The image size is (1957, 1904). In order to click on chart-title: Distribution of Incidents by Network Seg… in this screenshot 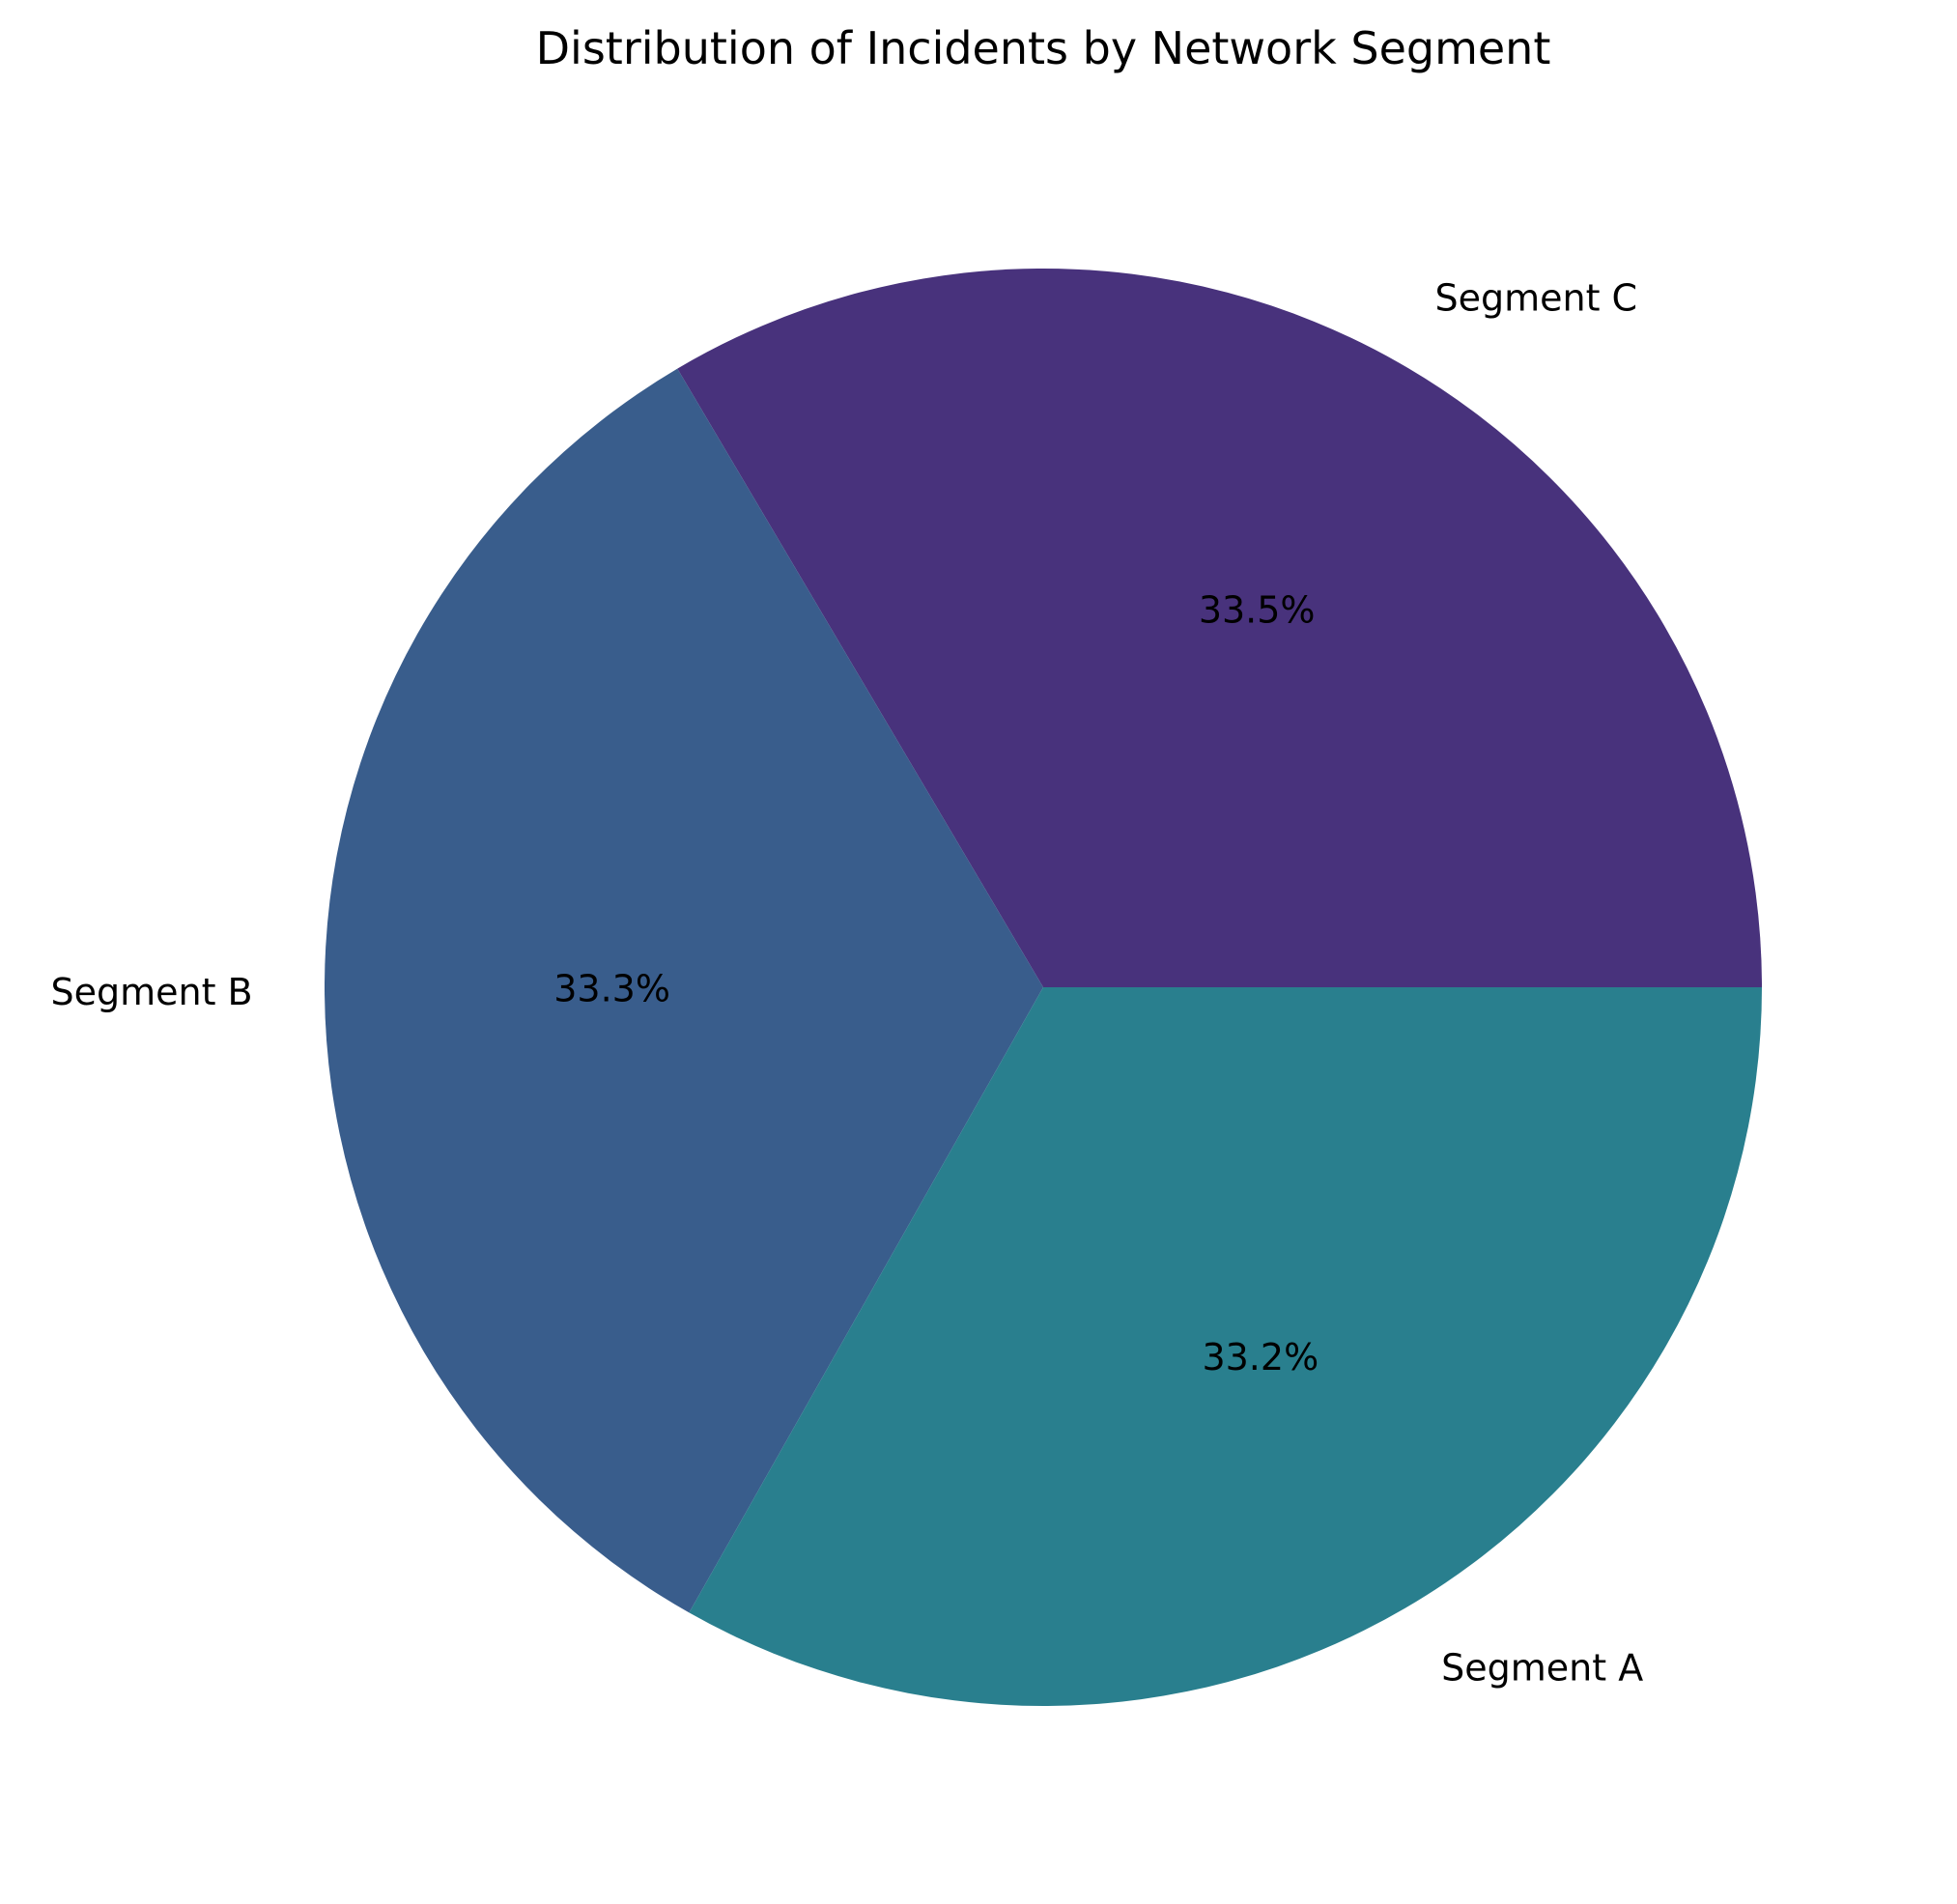, I will do `click(1043, 48)`.